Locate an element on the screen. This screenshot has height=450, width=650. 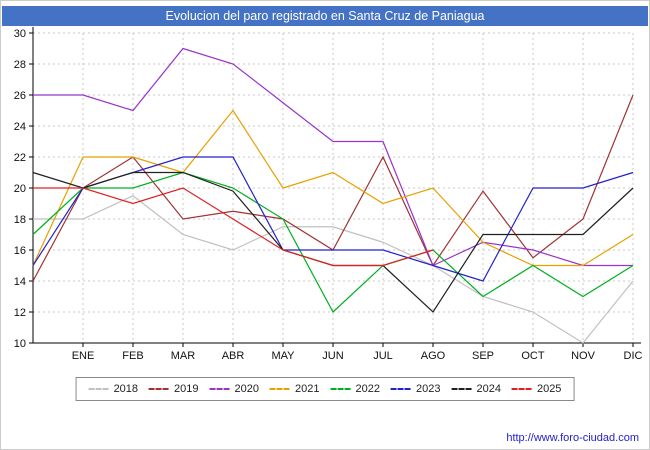
y-tick-label: 14 is located at coordinates (20, 282).